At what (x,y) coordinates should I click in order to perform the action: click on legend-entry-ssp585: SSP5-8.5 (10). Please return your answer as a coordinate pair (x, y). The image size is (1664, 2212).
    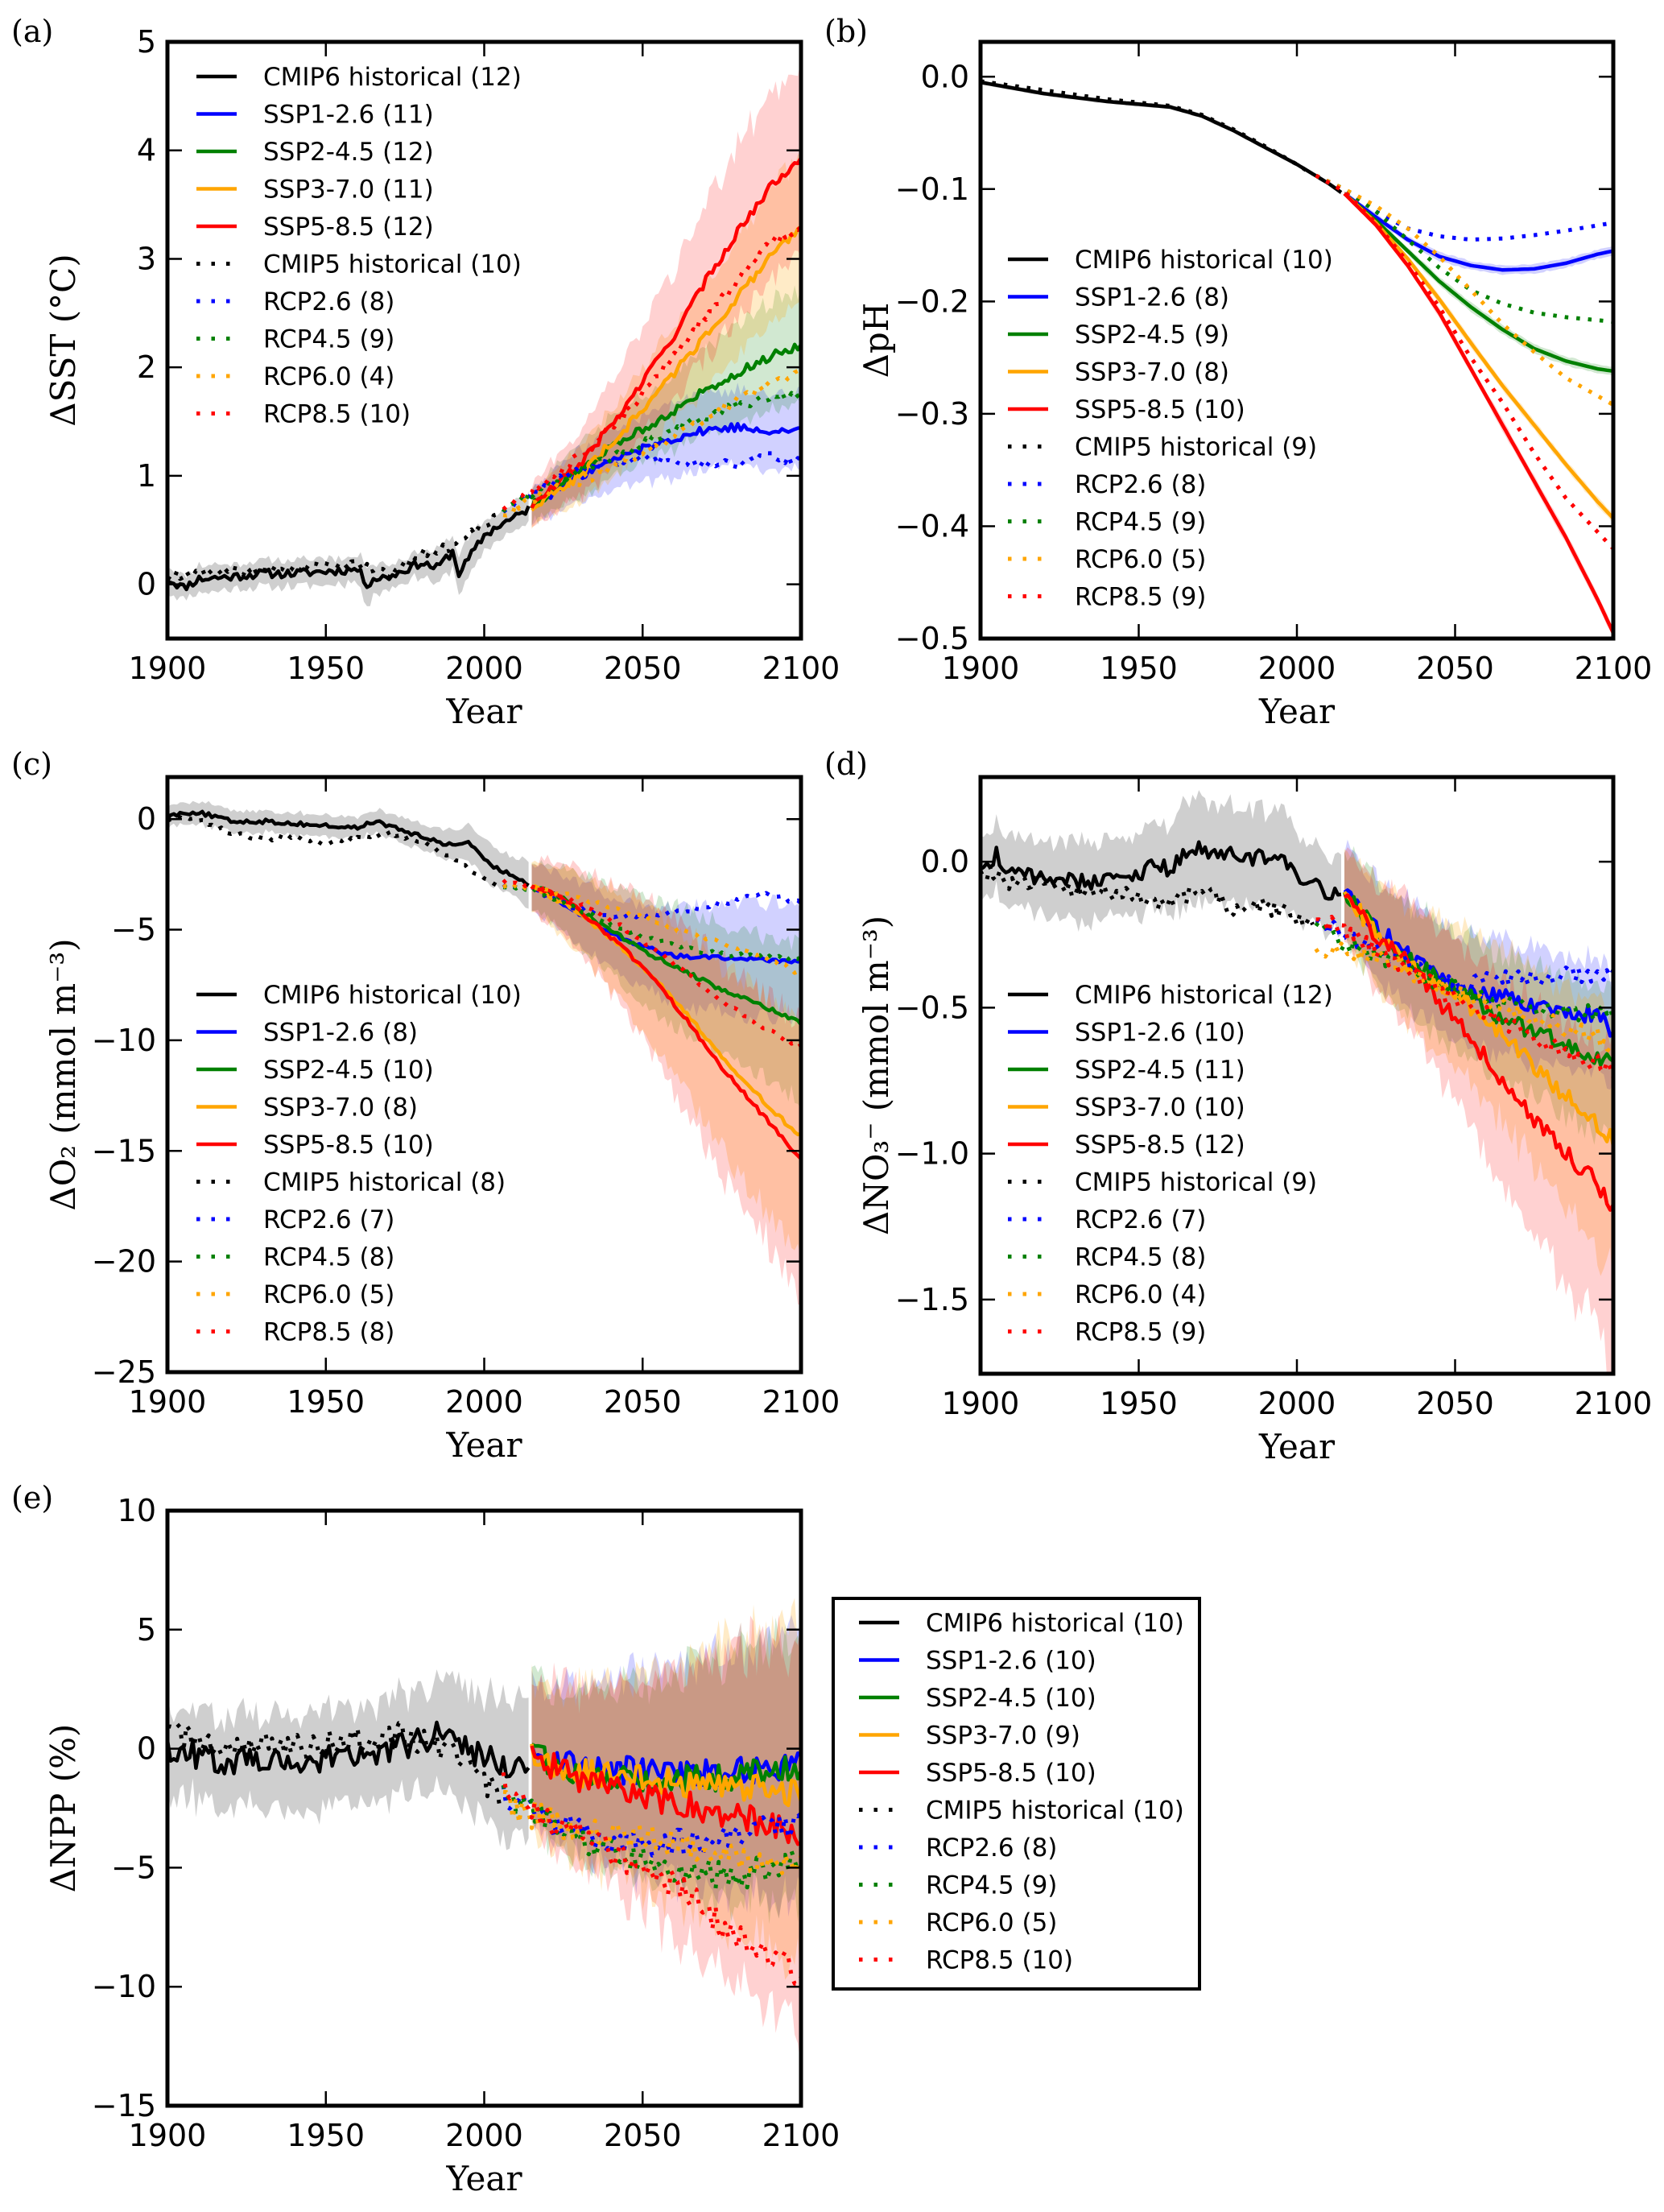
    Looking at the image, I should click on (1126, 409).